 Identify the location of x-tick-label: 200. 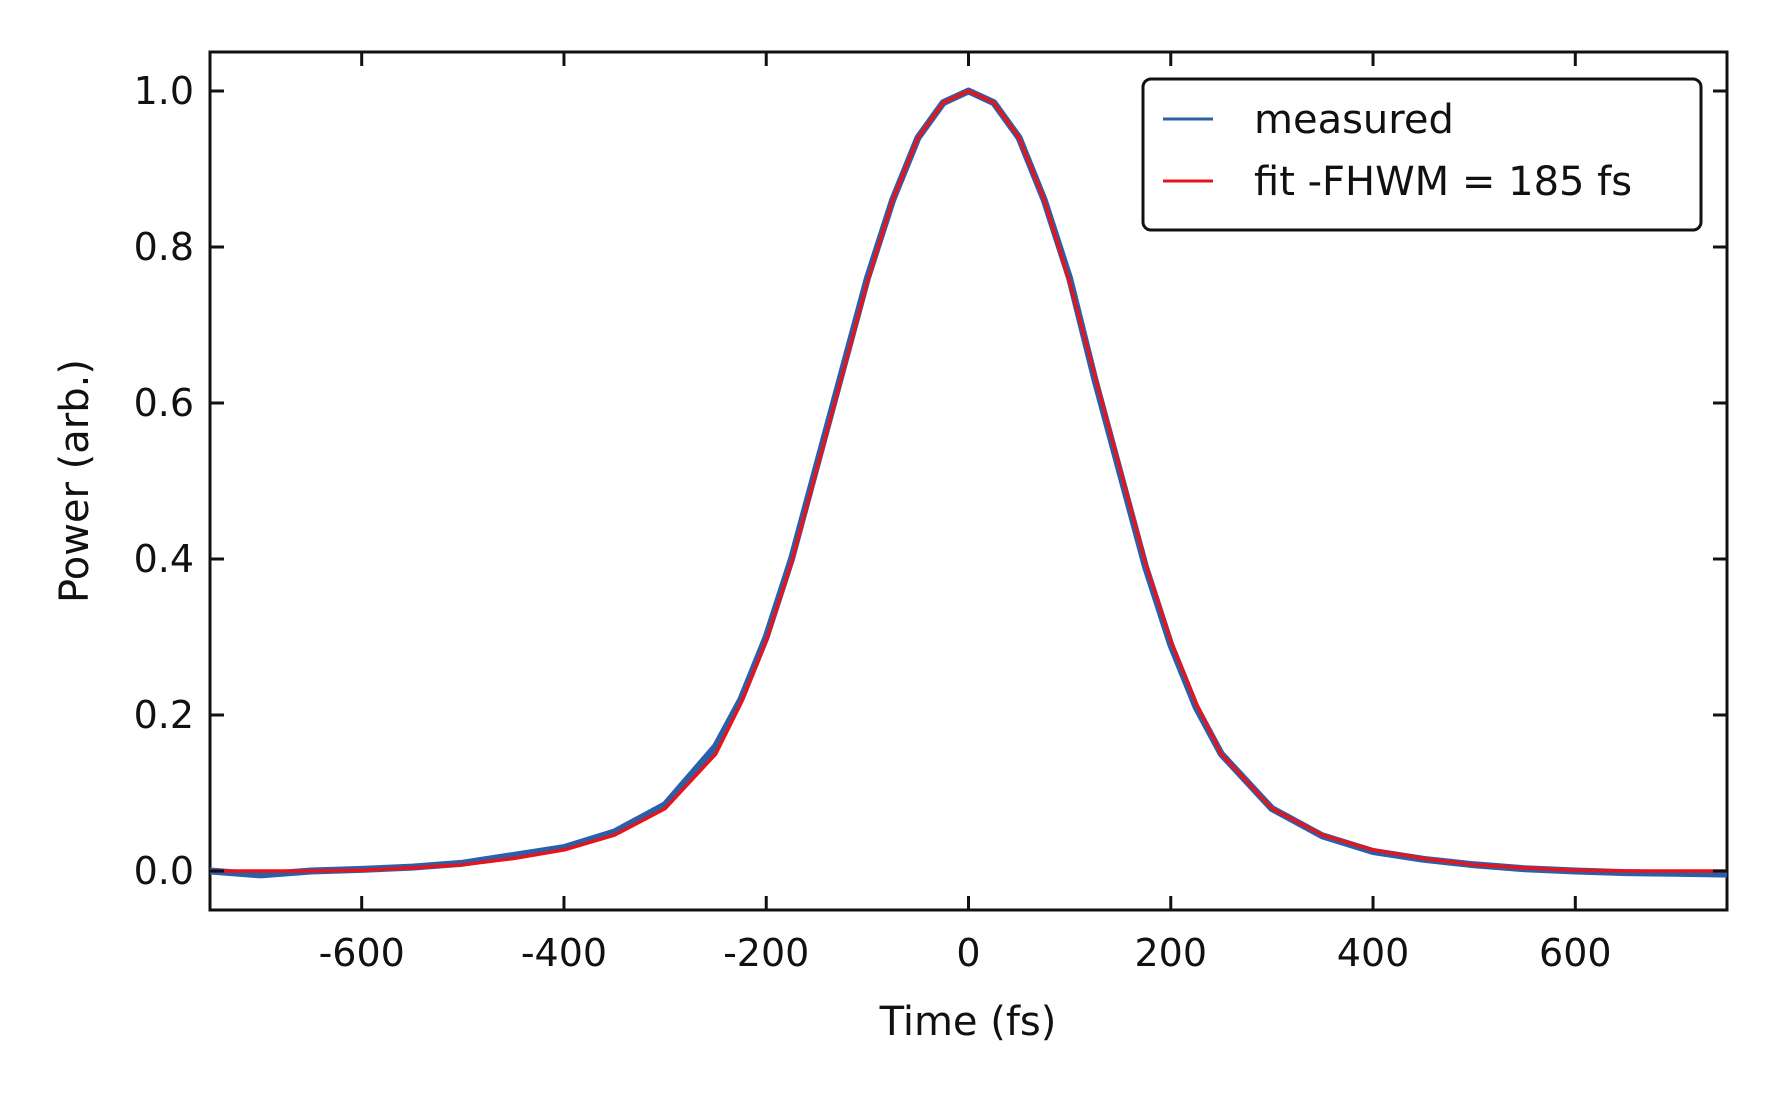
(1171, 953).